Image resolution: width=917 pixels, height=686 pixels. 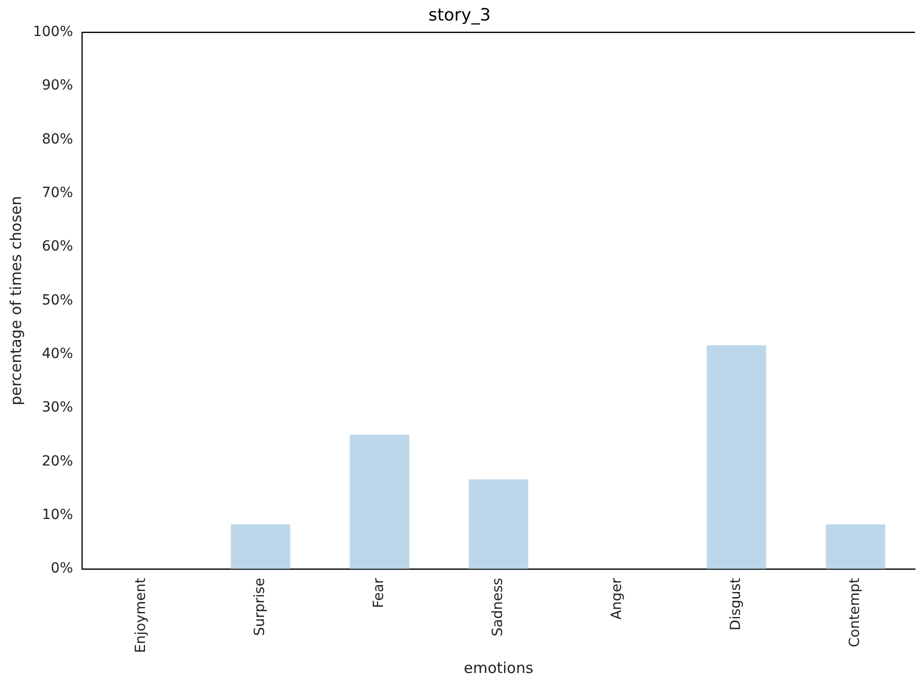 What do you see at coordinates (58, 354) in the screenshot?
I see `y-tick-label: 40%` at bounding box center [58, 354].